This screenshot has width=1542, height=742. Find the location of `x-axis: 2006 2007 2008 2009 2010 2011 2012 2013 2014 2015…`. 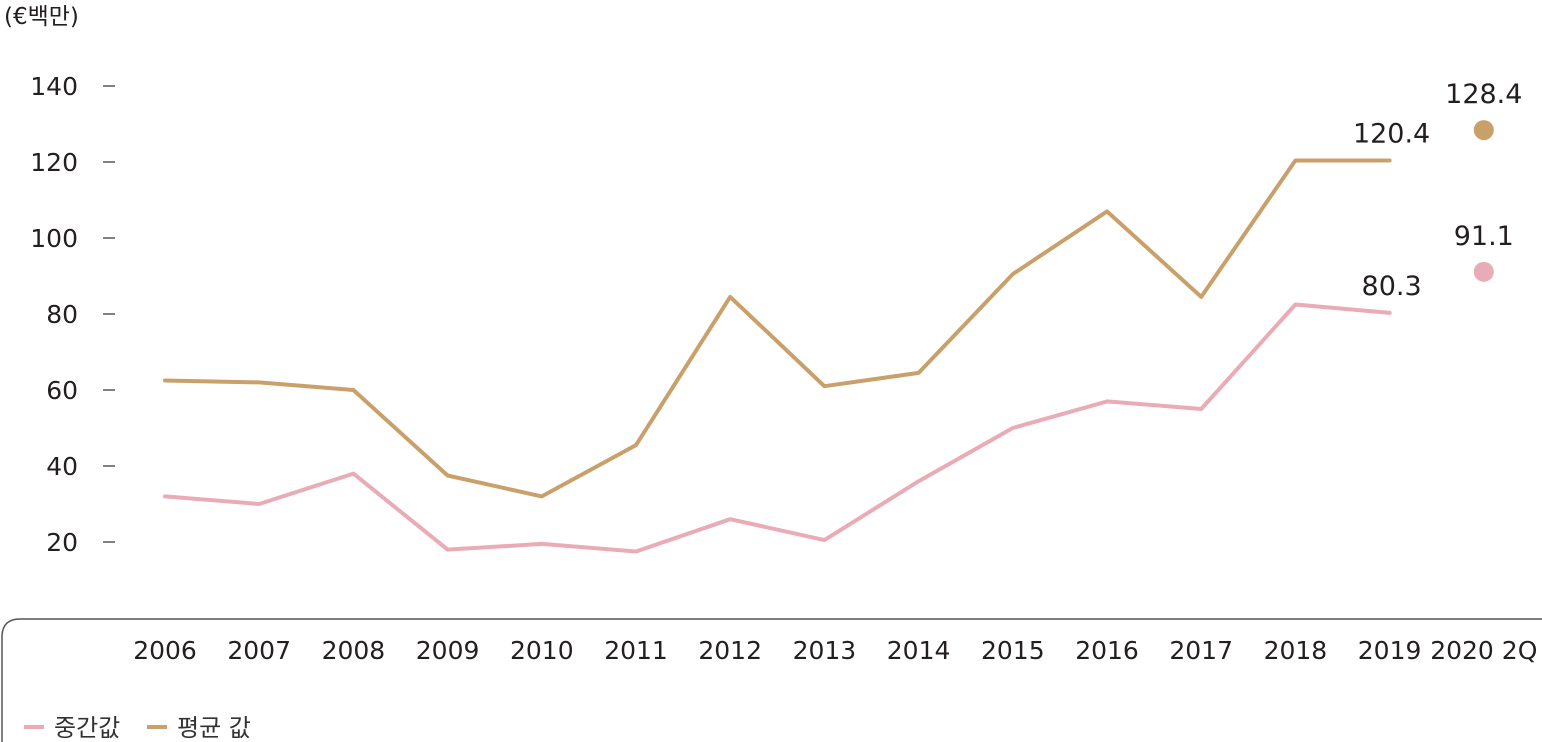

x-axis: 2006 2007 2008 2009 2010 2011 2012 2013 2014 2015… is located at coordinates (835, 650).